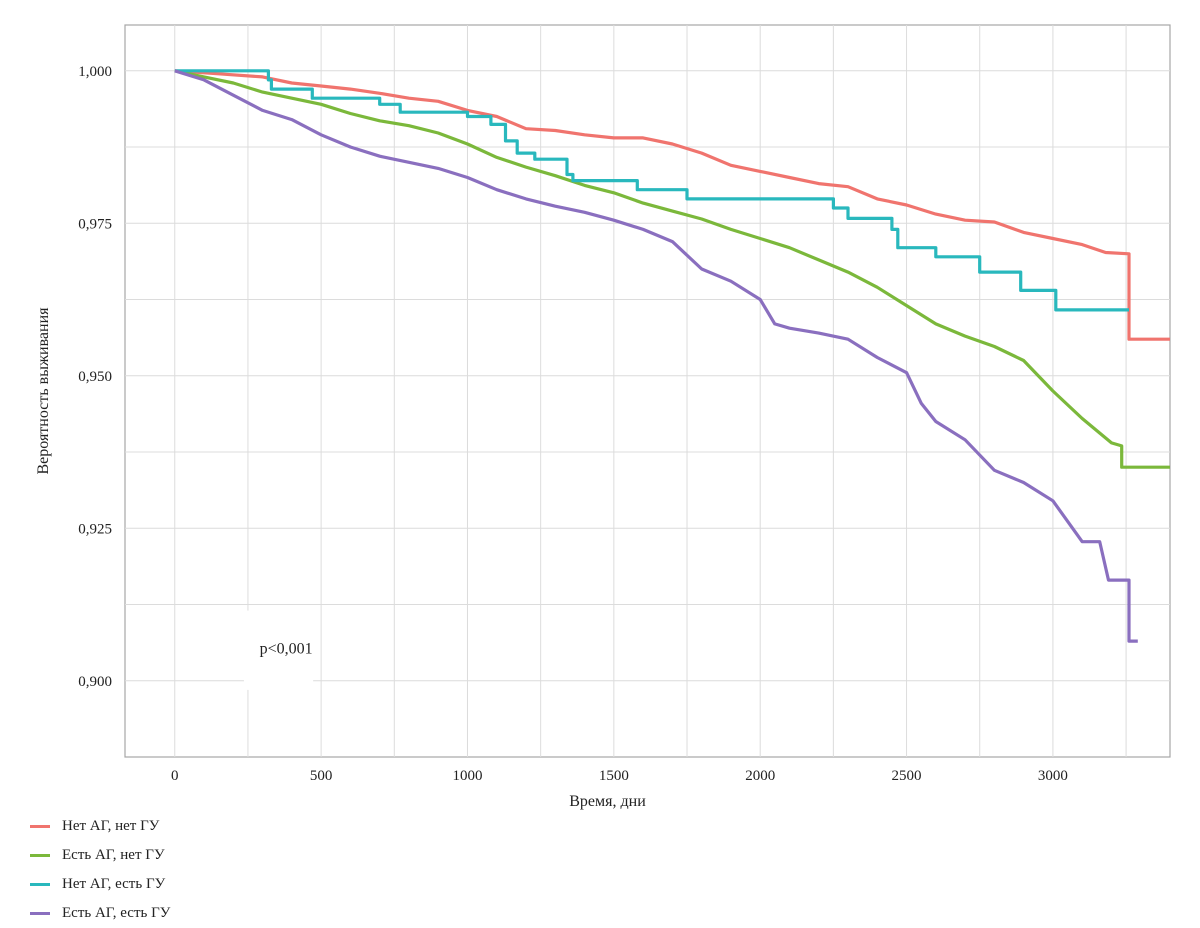 Image resolution: width=1200 pixels, height=928 pixels. I want to click on legend-item: Есть АГ, нет ГУ, so click(100, 855).